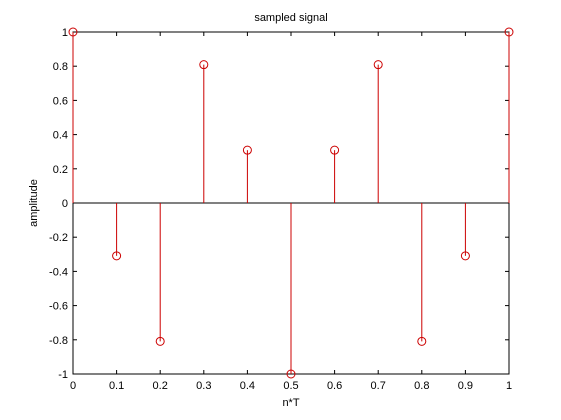 This screenshot has height=420, width=561. I want to click on x-axis-label: n*T, so click(290, 403).